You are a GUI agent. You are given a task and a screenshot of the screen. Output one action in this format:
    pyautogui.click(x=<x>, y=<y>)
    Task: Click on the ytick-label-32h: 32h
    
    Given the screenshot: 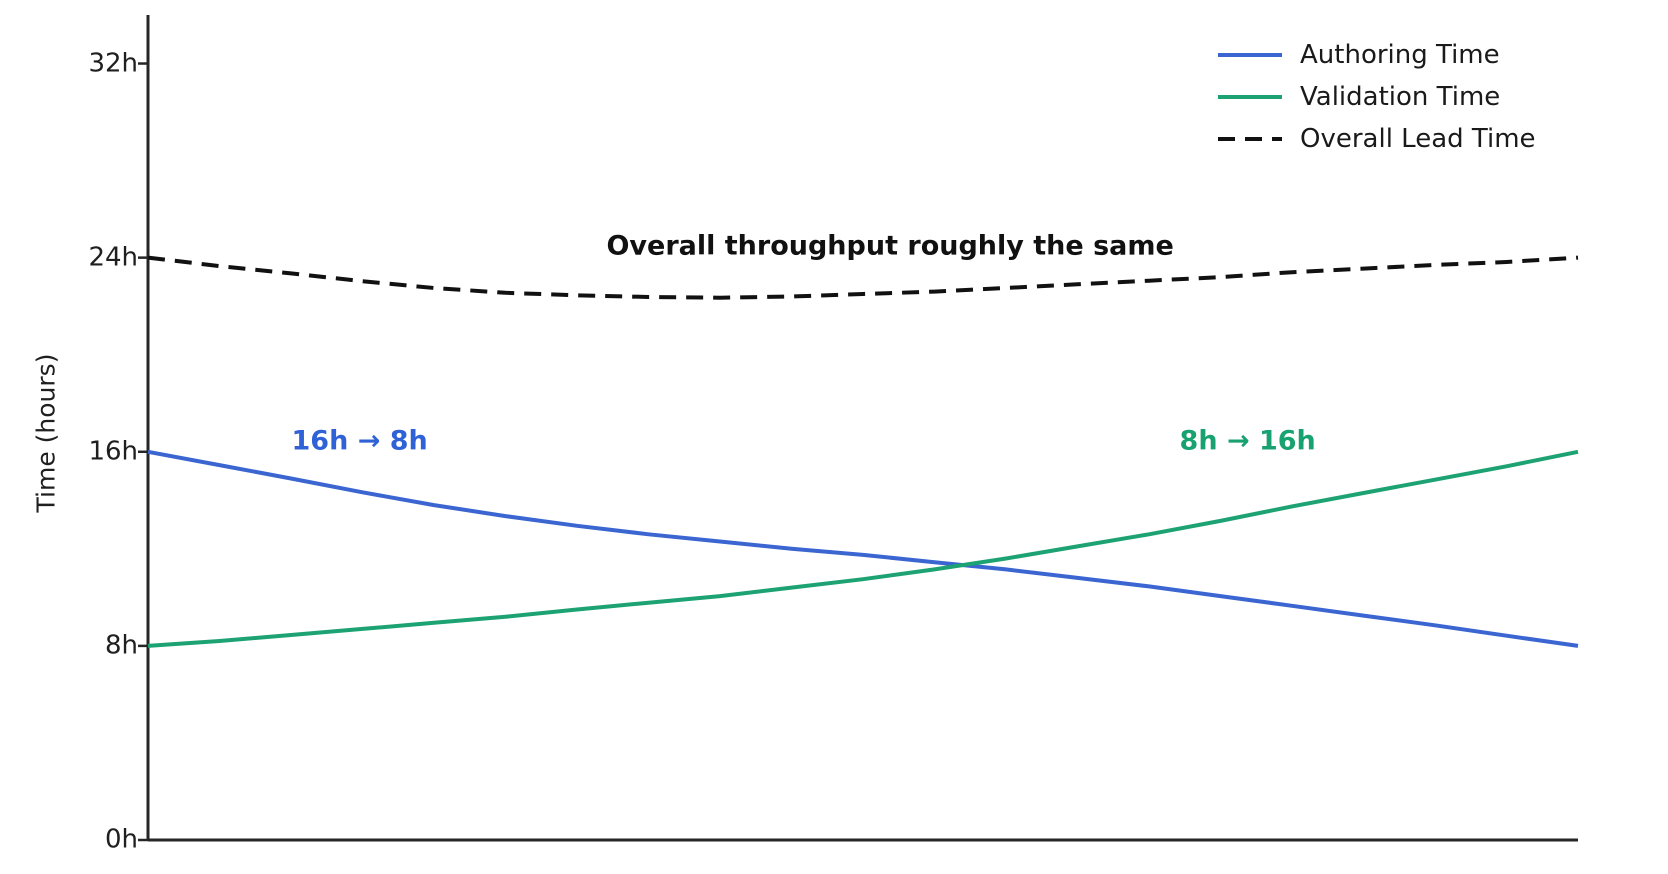 What is the action you would take?
    pyautogui.click(x=113, y=62)
    